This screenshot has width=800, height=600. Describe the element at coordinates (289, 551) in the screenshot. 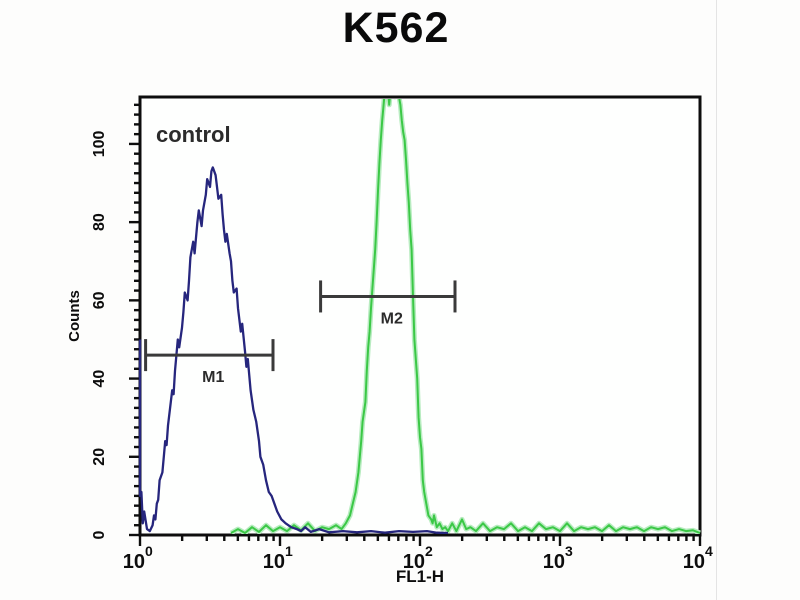

I see `x-tick-exponent: 1` at that location.